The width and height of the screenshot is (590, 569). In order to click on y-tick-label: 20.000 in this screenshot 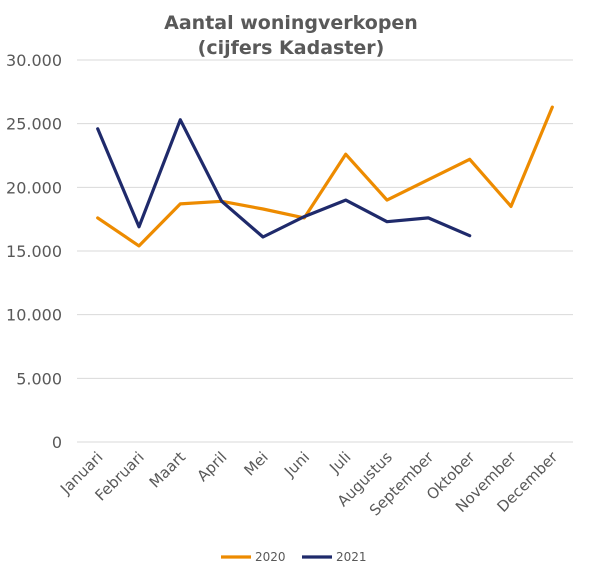, I will do `click(34, 187)`.